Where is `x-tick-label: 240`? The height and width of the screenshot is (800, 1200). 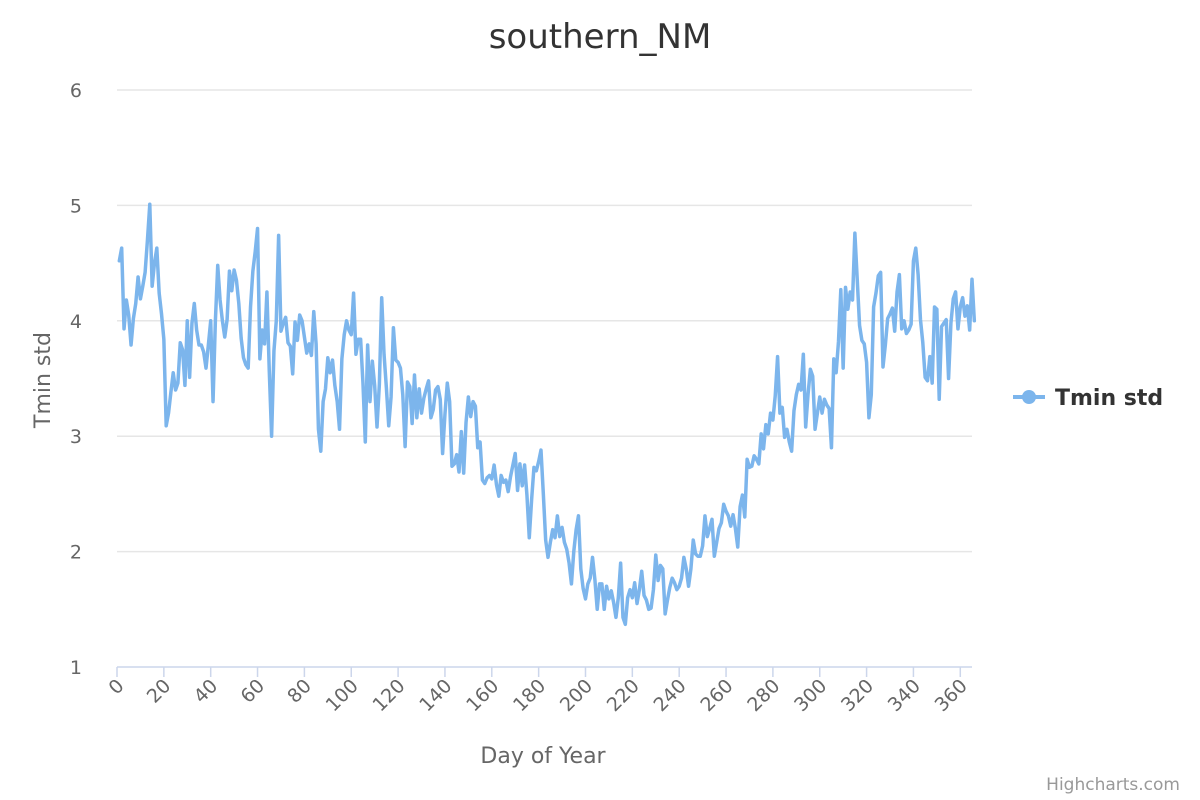 x-tick-label: 240 is located at coordinates (670, 695).